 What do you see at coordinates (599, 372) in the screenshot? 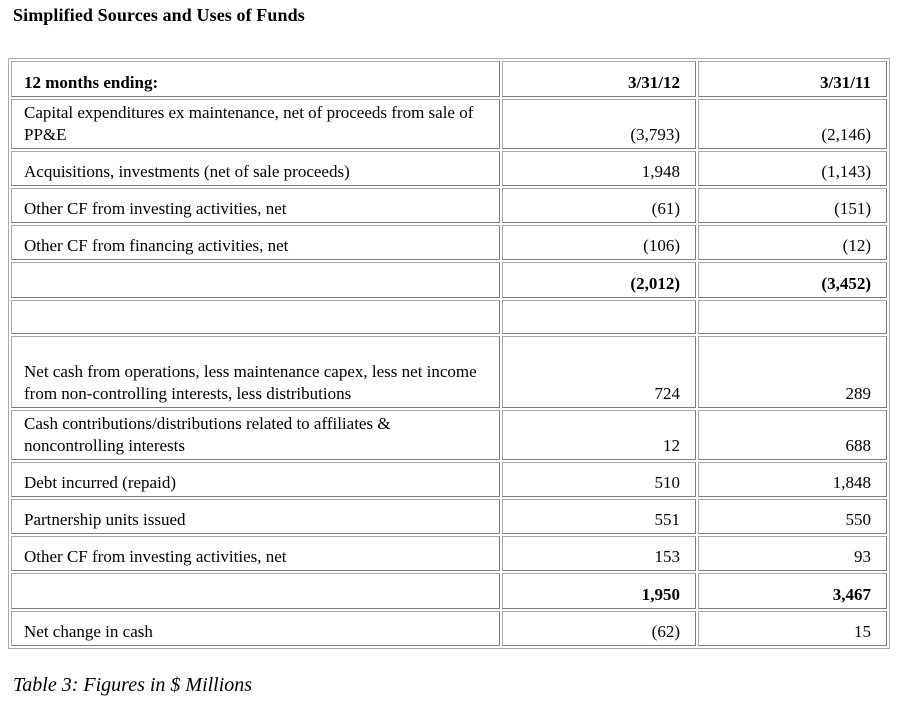
I see `row-value-2012: 724` at bounding box center [599, 372].